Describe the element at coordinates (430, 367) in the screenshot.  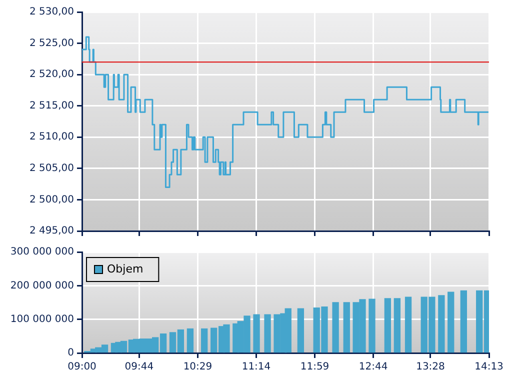
I see `x-tick-label: 13:28` at that location.